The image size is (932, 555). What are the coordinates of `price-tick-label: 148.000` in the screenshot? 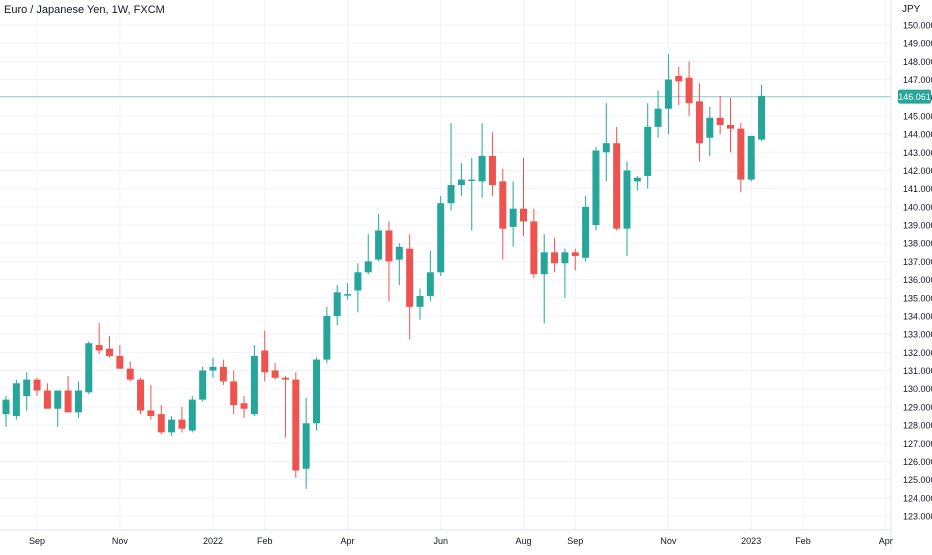 It's located at (917, 62).